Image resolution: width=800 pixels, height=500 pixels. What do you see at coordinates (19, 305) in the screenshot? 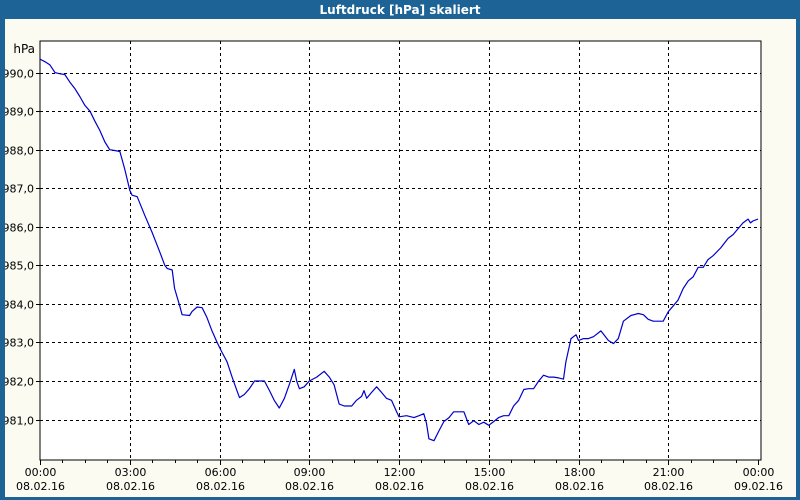
I see `y-tick-label: 984,0` at bounding box center [19, 305].